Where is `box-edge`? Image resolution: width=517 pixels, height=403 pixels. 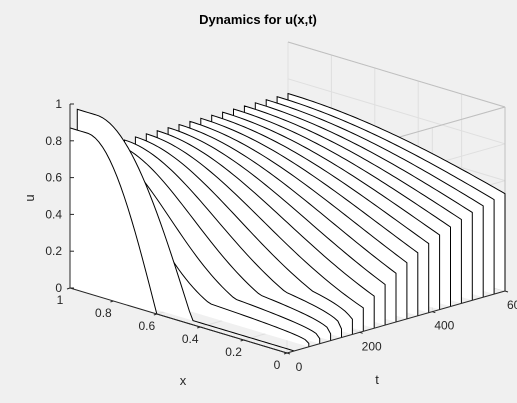 box-edge is located at coordinates (396, 74).